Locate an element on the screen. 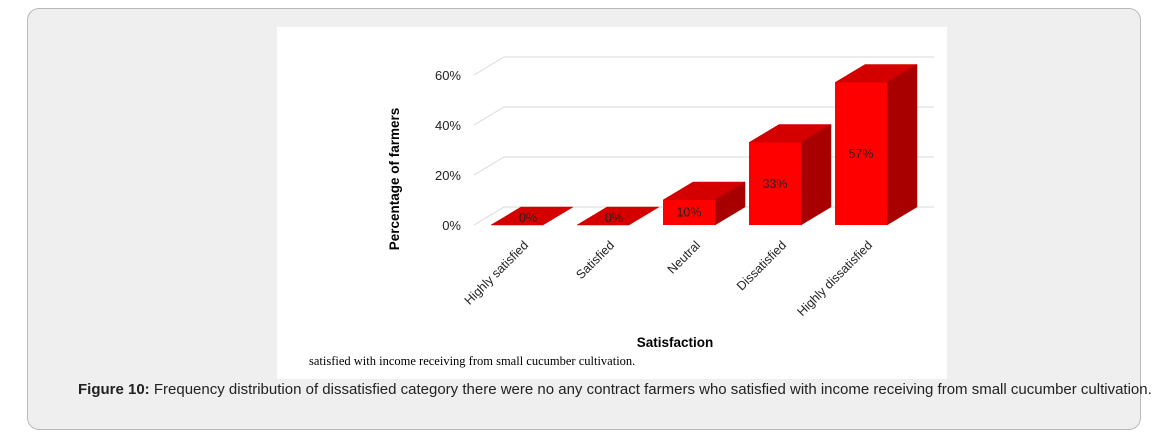 The height and width of the screenshot is (444, 1158). x-axis-title: Satisfaction is located at coordinates (675, 342).